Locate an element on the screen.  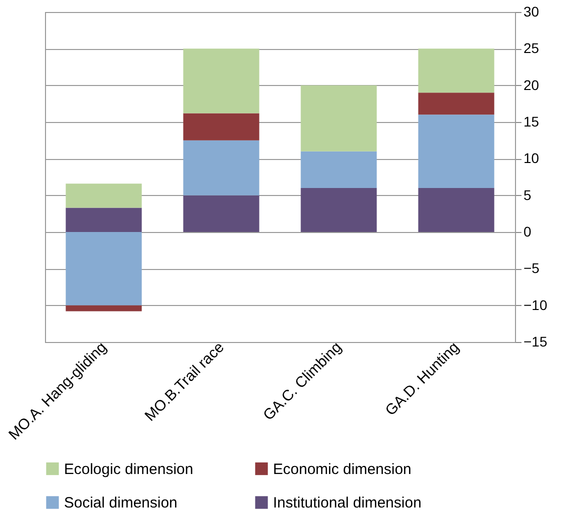
legend-label: Economic dimension is located at coordinates (342, 469).